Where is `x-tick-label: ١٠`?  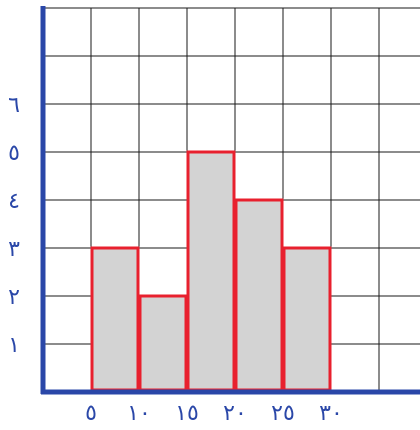 x-tick-label: ١٠ is located at coordinates (139, 413).